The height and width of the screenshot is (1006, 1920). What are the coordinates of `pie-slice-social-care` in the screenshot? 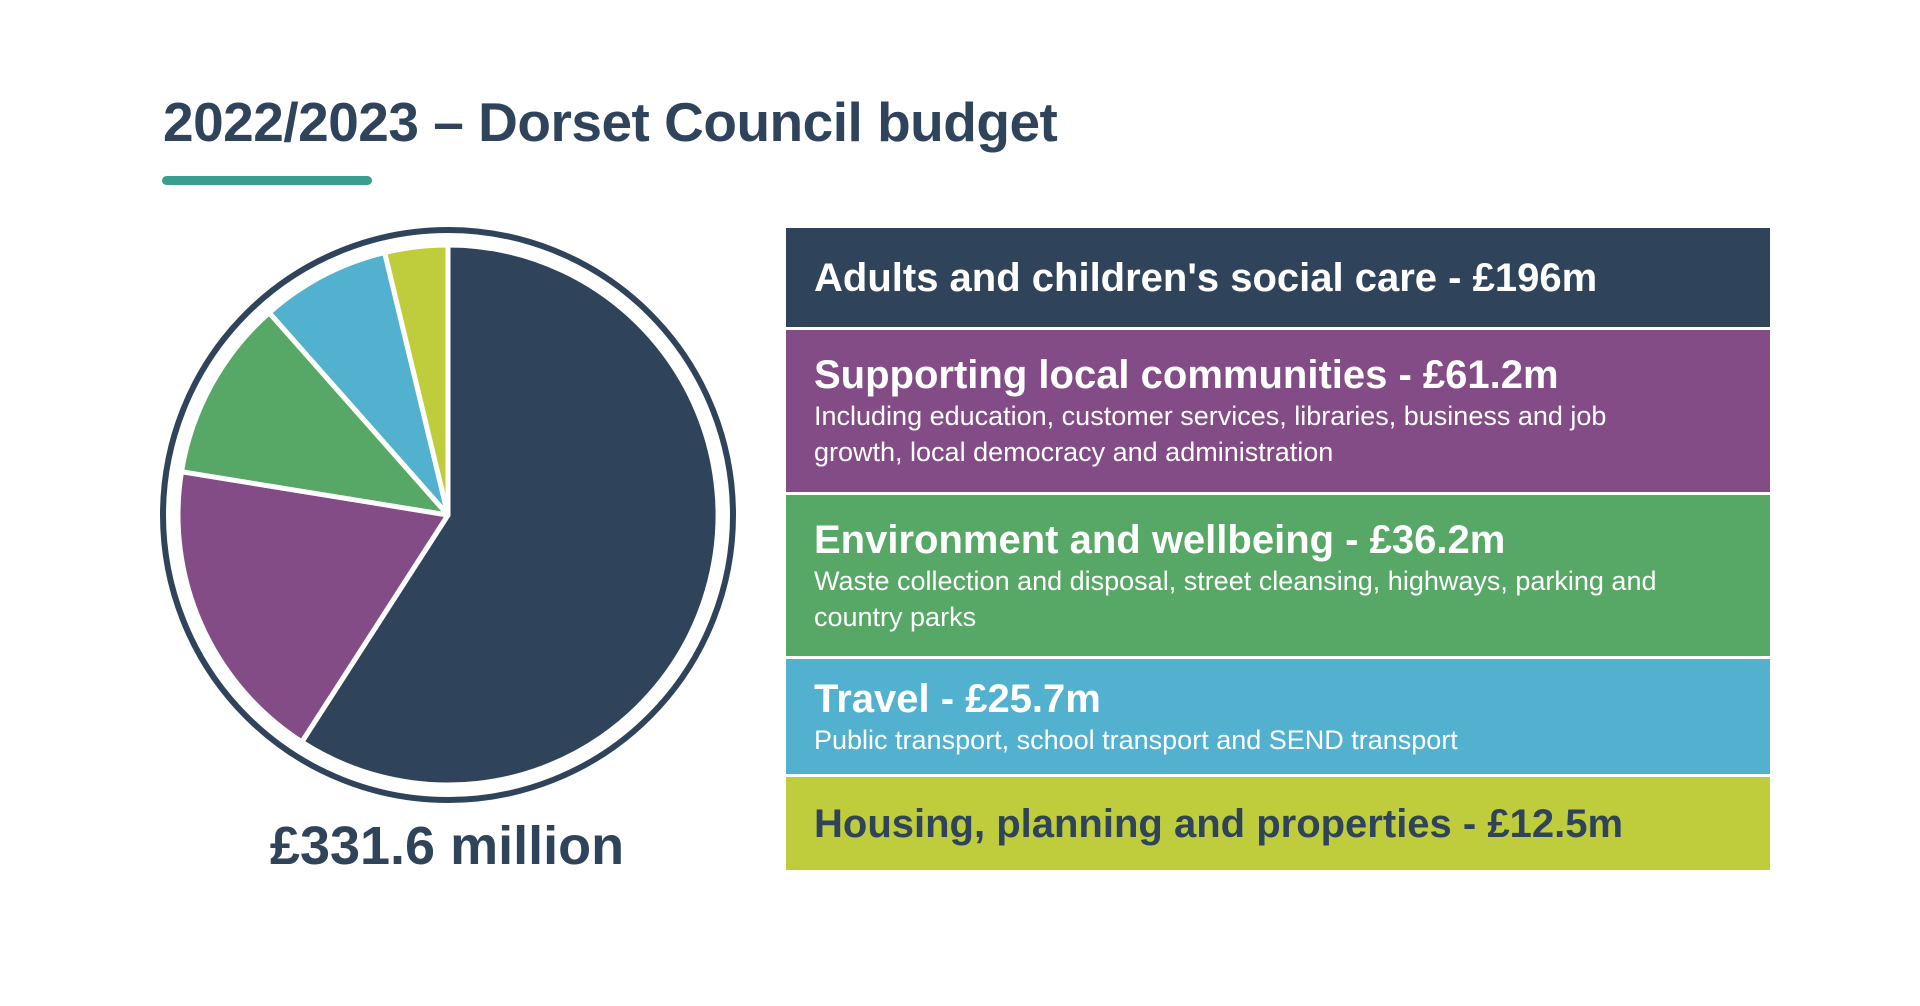 It's located at (510, 515).